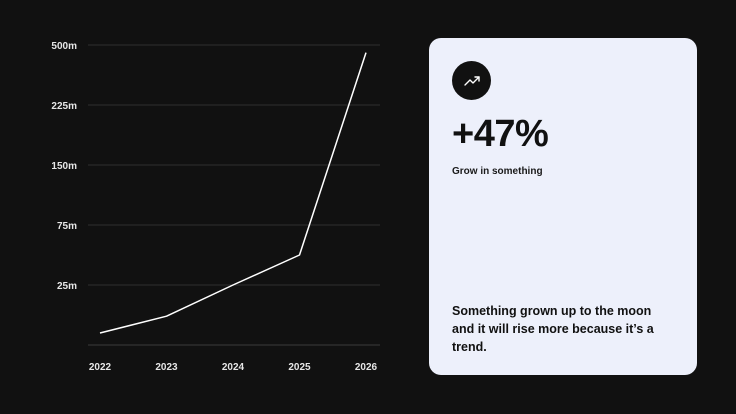 The width and height of the screenshot is (736, 414). I want to click on x-tick-label: 2023, so click(166, 367).